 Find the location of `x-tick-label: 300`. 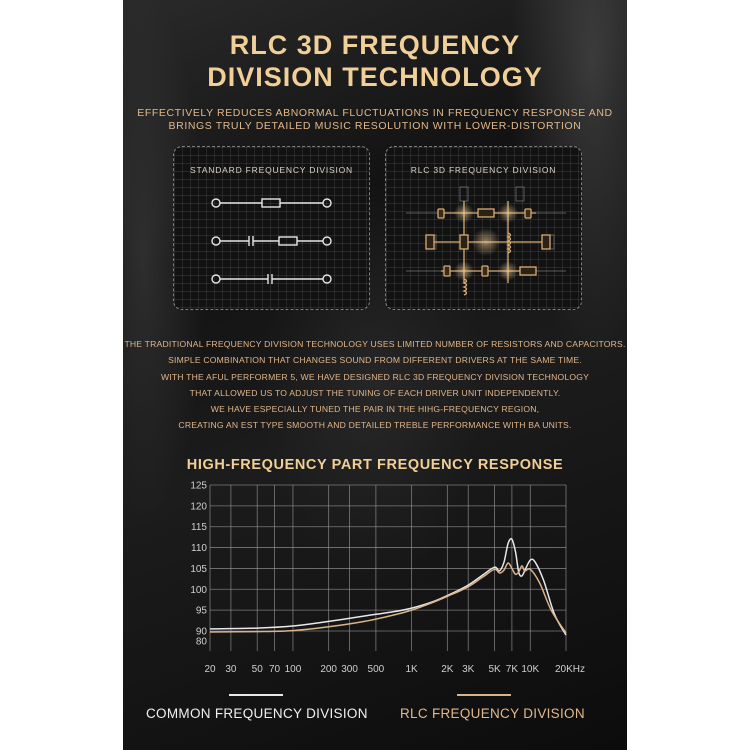

x-tick-label: 300 is located at coordinates (349, 669).